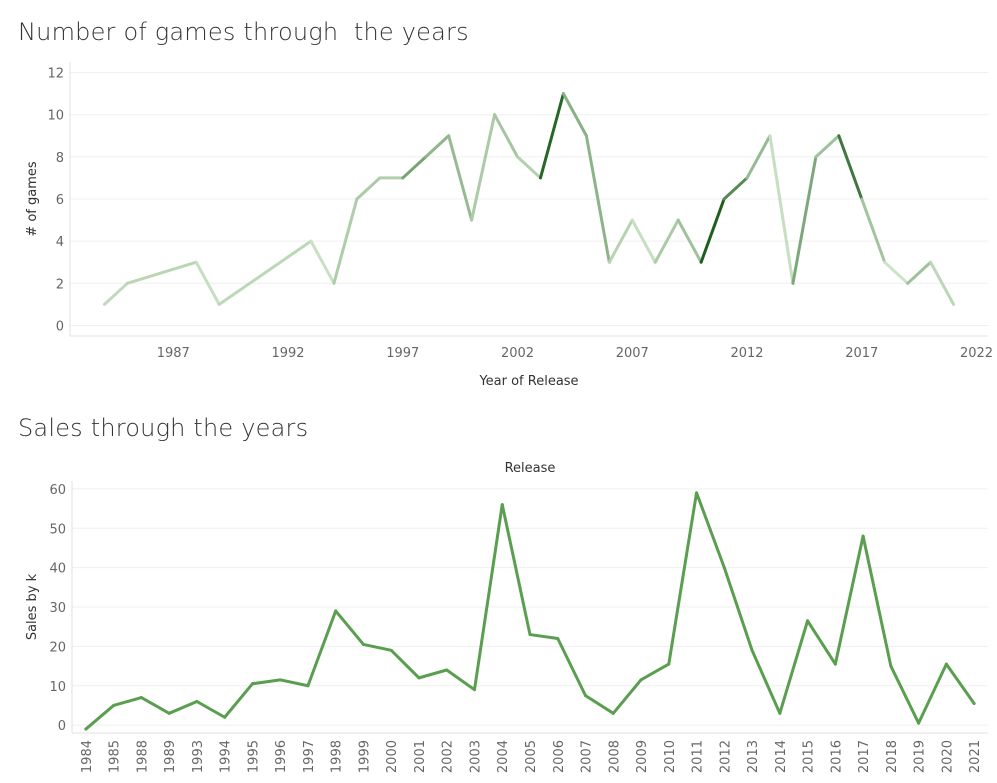 The width and height of the screenshot is (997, 783). I want to click on x-tick-label: 1989, so click(170, 756).